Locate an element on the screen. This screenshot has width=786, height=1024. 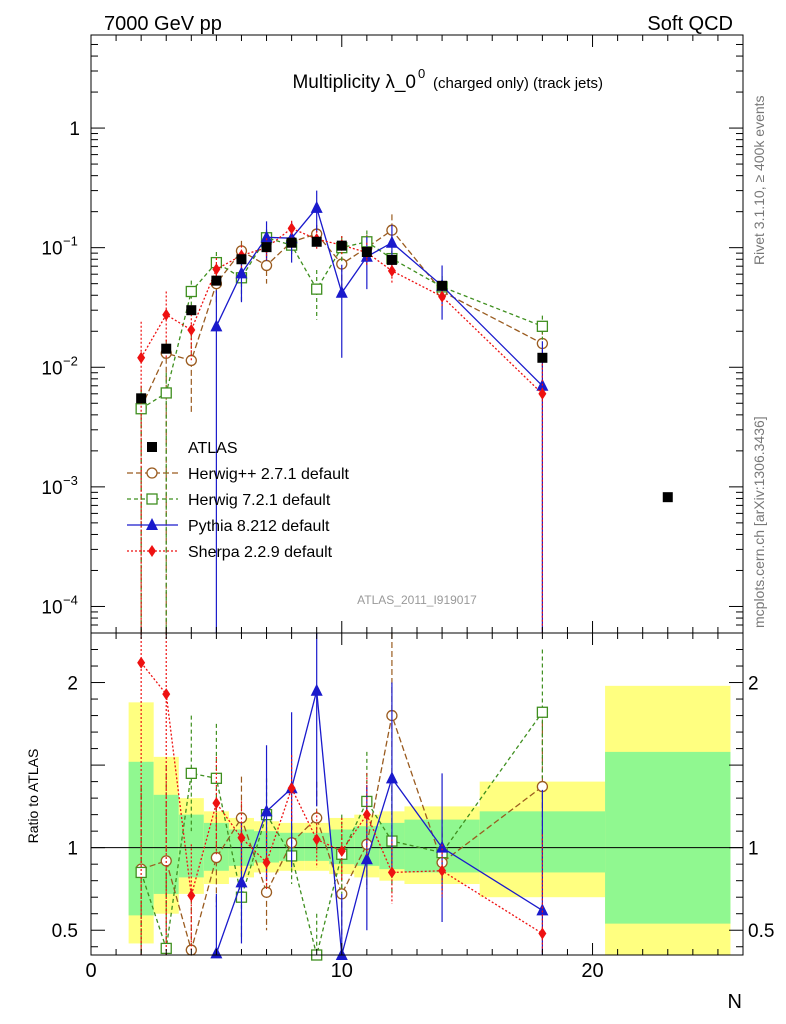
plot-title-superscript: 0 is located at coordinates (421, 73).